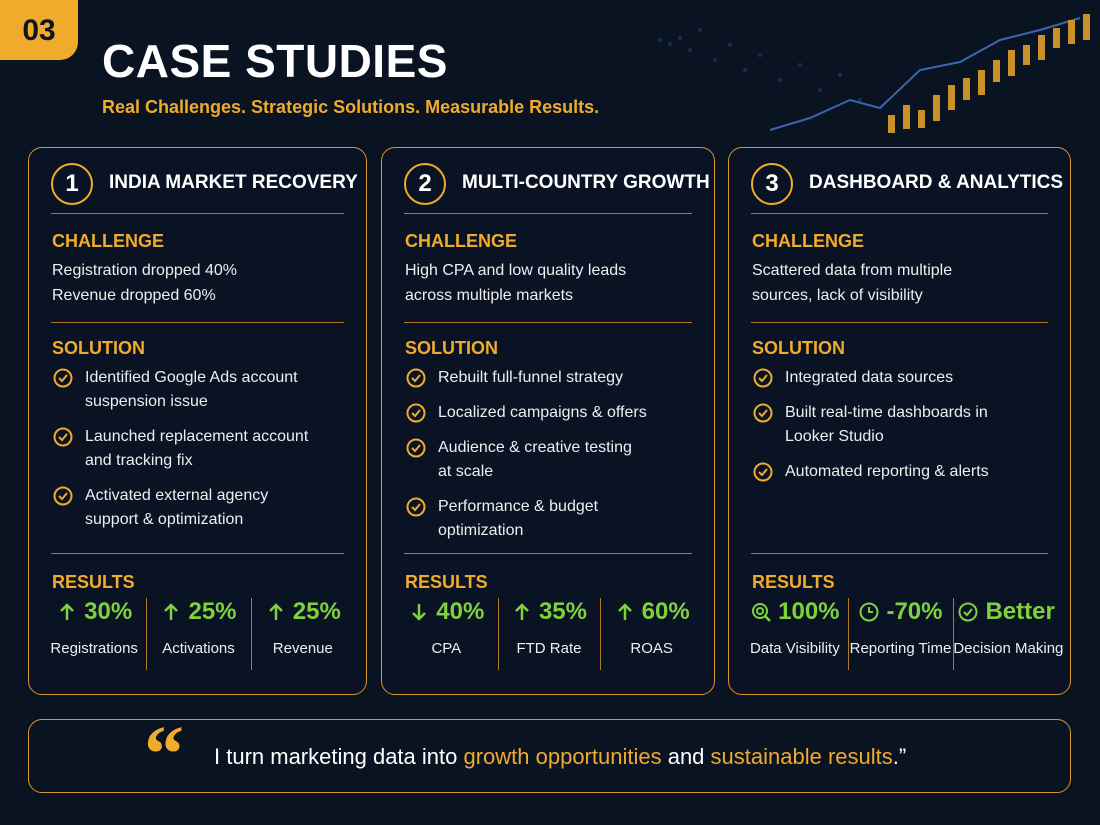  Describe the element at coordinates (874, 73) in the screenshot. I see `decor-chart` at that location.